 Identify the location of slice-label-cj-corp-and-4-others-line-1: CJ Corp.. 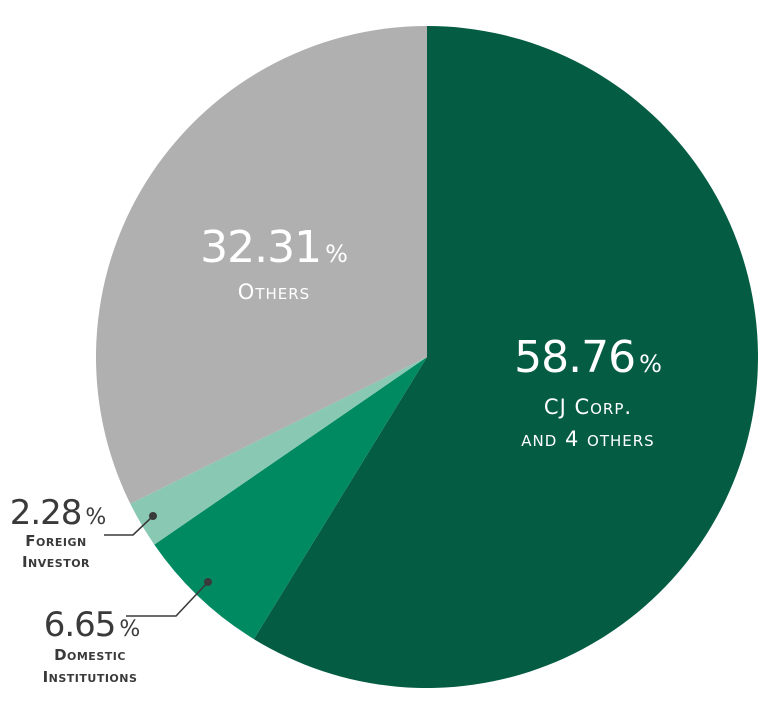
(588, 407).